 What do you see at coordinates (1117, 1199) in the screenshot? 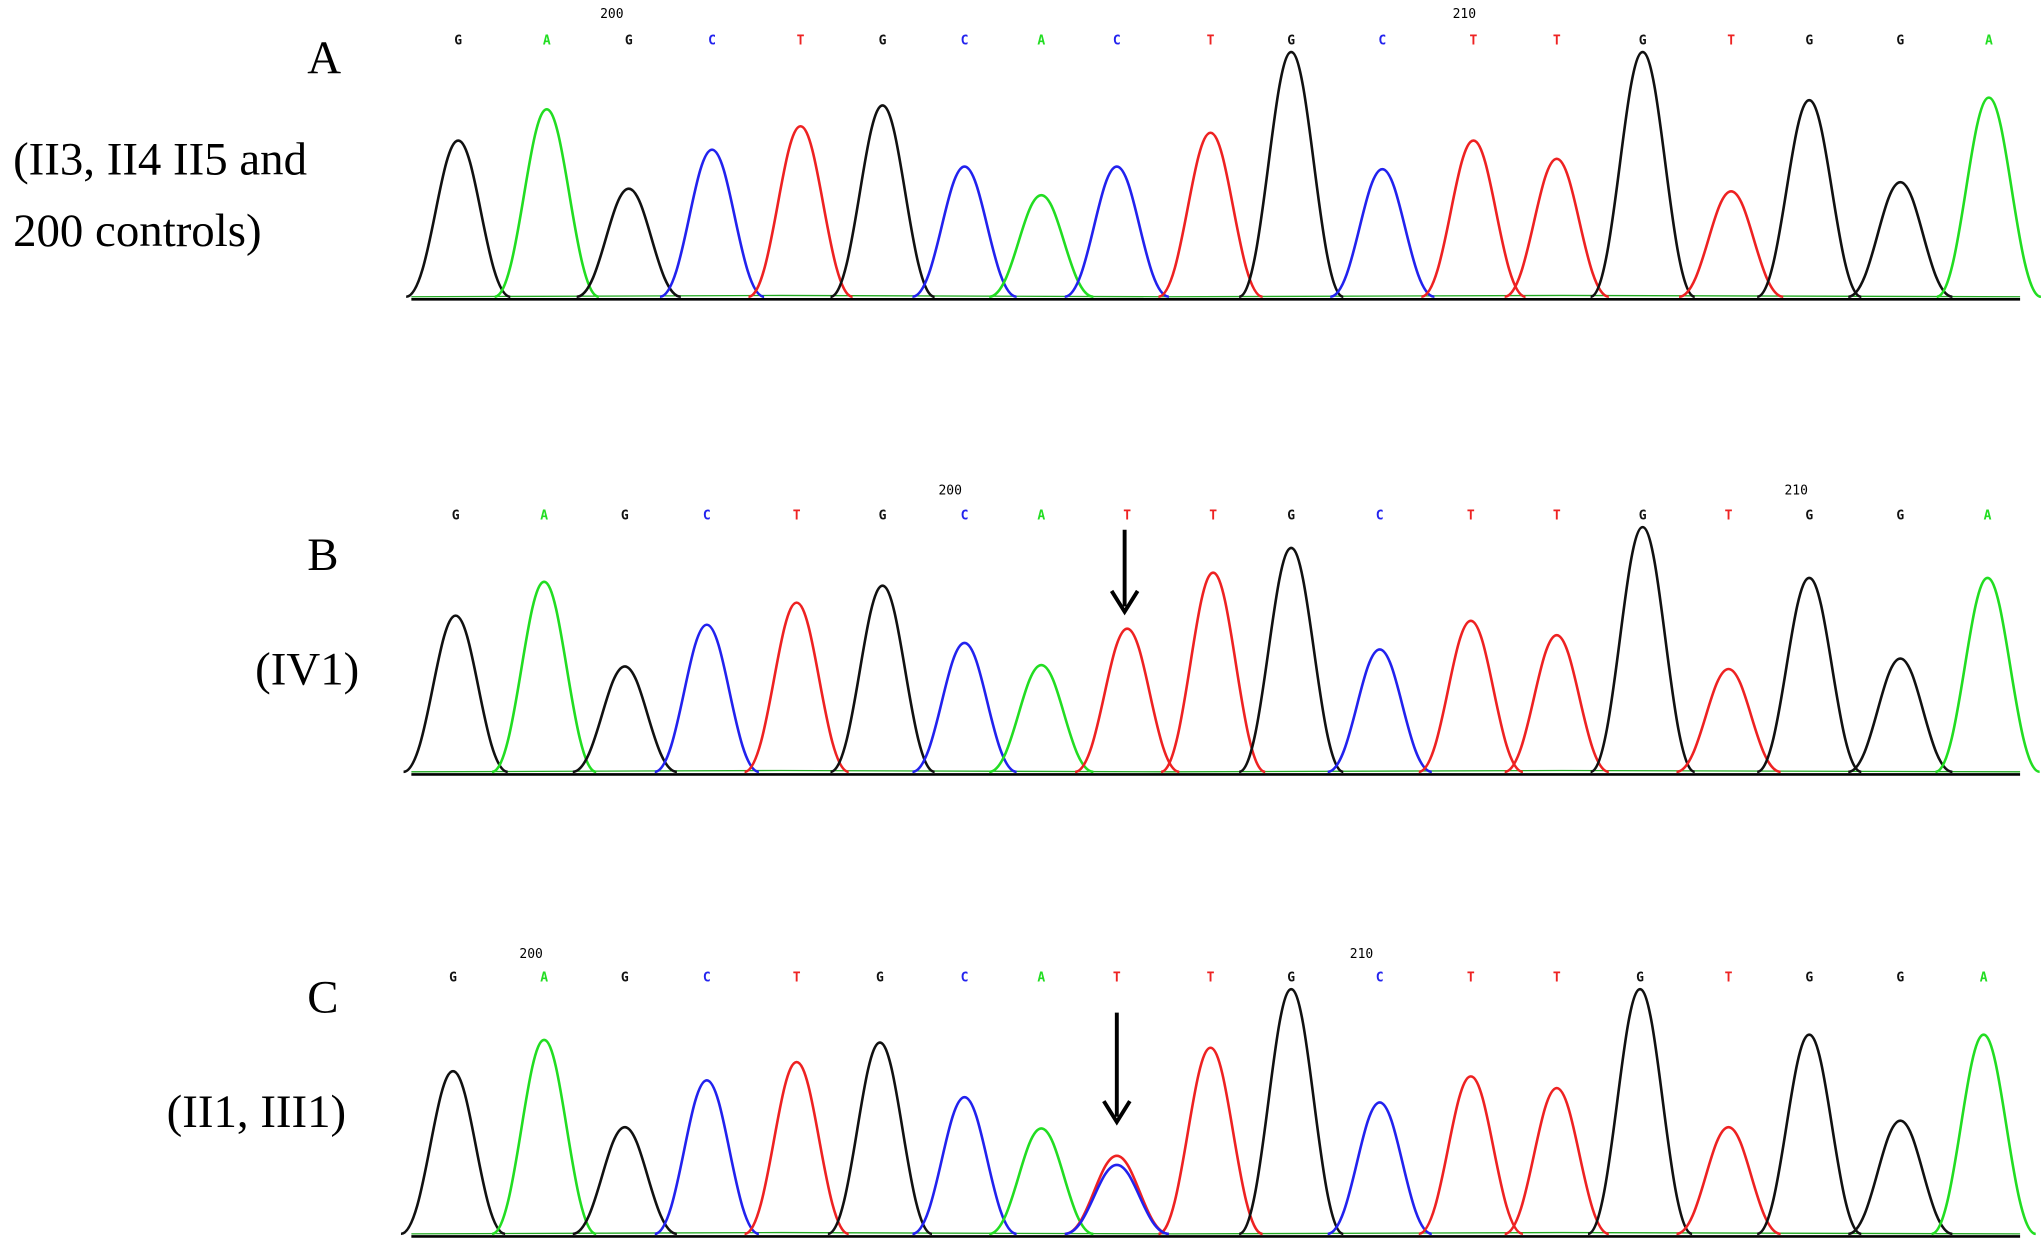
I see `secondary-peak` at bounding box center [1117, 1199].